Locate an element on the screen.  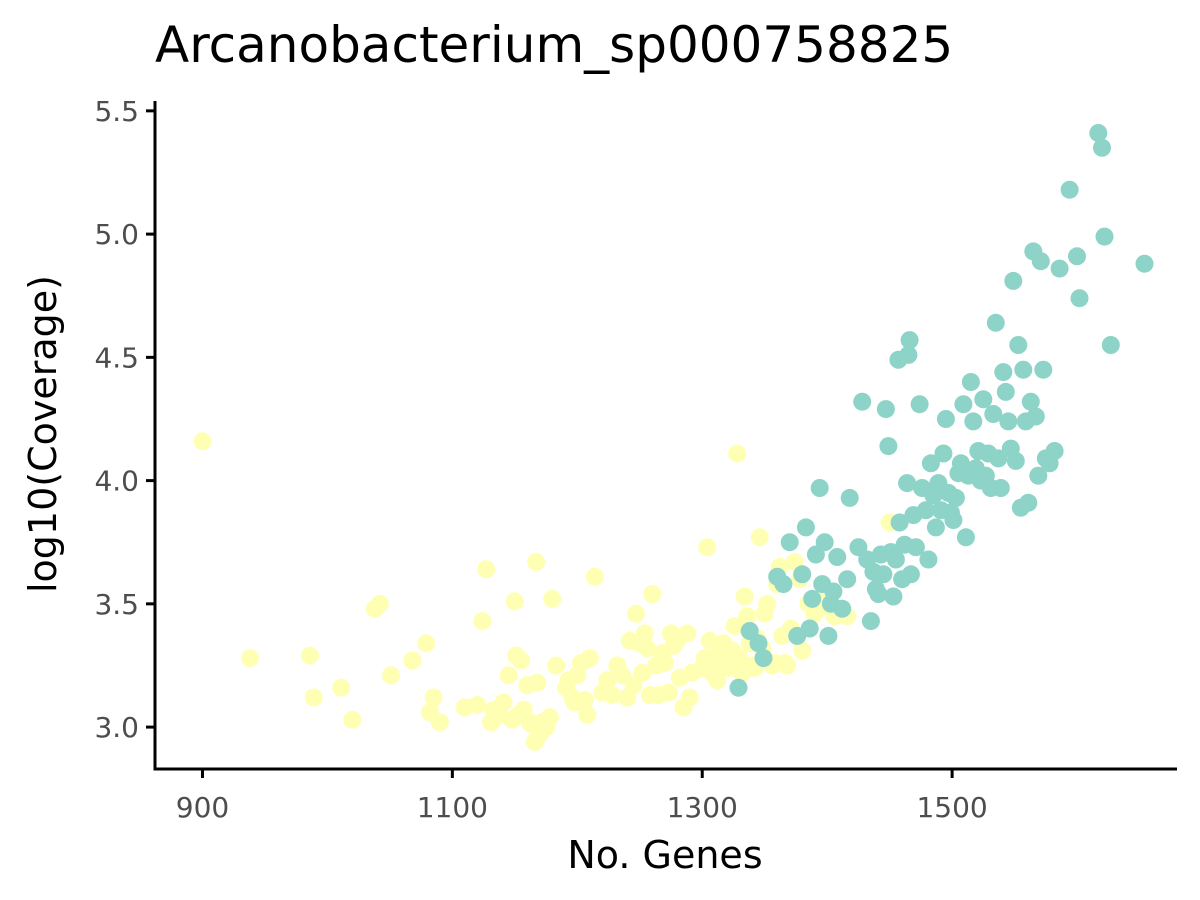
x-axis-title: No. Genes is located at coordinates (664, 855).